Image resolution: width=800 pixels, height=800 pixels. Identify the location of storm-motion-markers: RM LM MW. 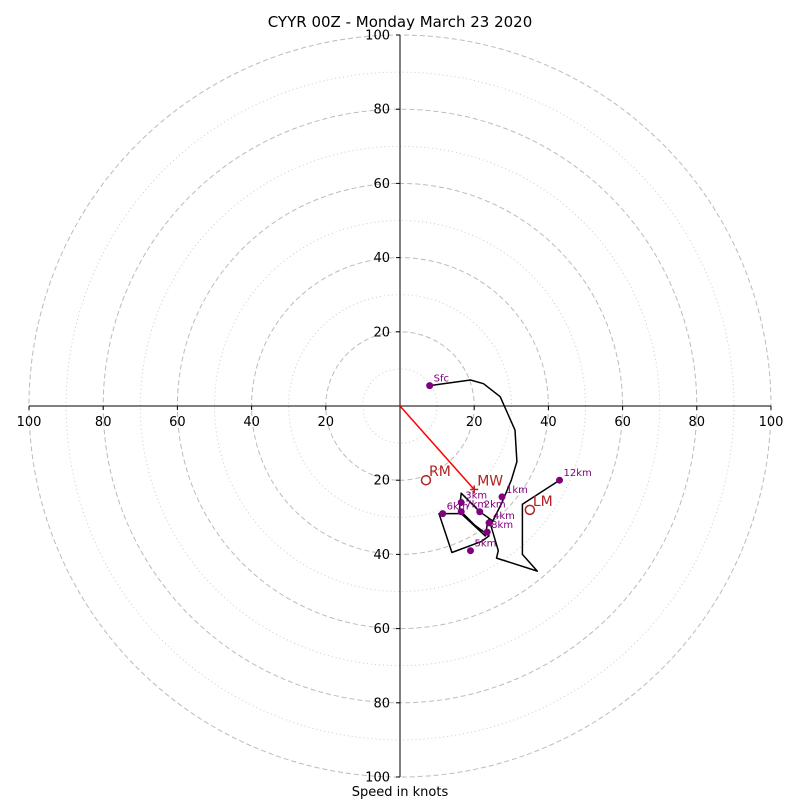
(486, 490).